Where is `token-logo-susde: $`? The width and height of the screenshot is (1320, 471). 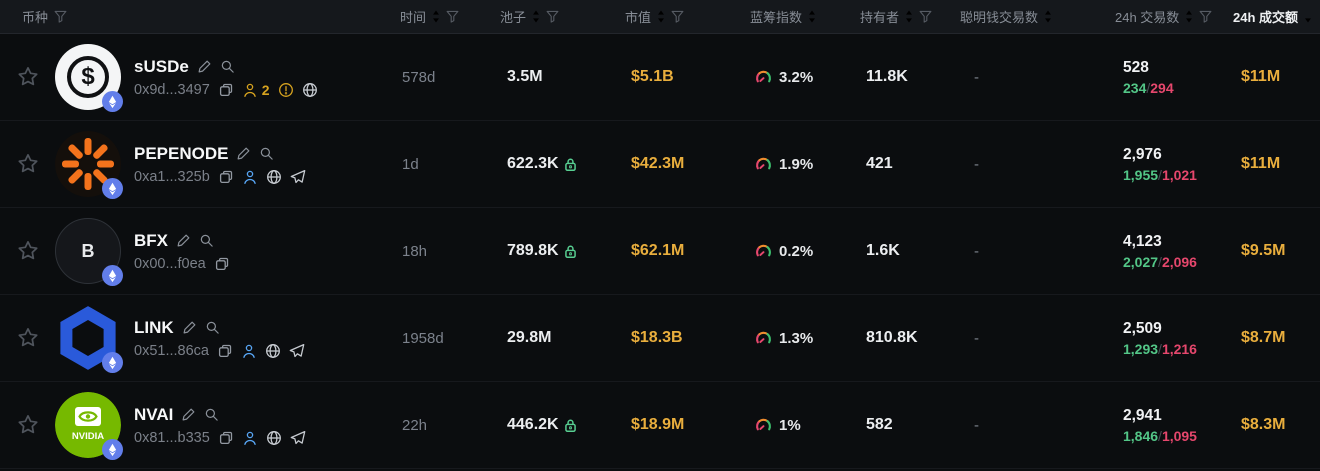
token-logo-susde: $ is located at coordinates (89, 78).